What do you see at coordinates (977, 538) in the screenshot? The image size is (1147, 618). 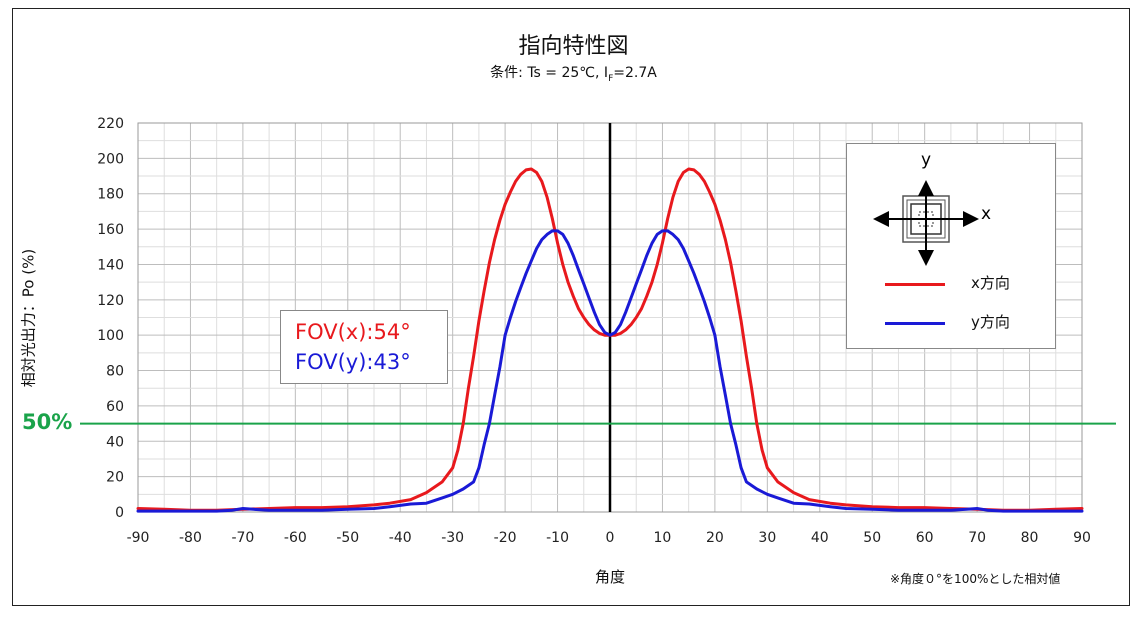 I see `x-tick-label: 70` at bounding box center [977, 538].